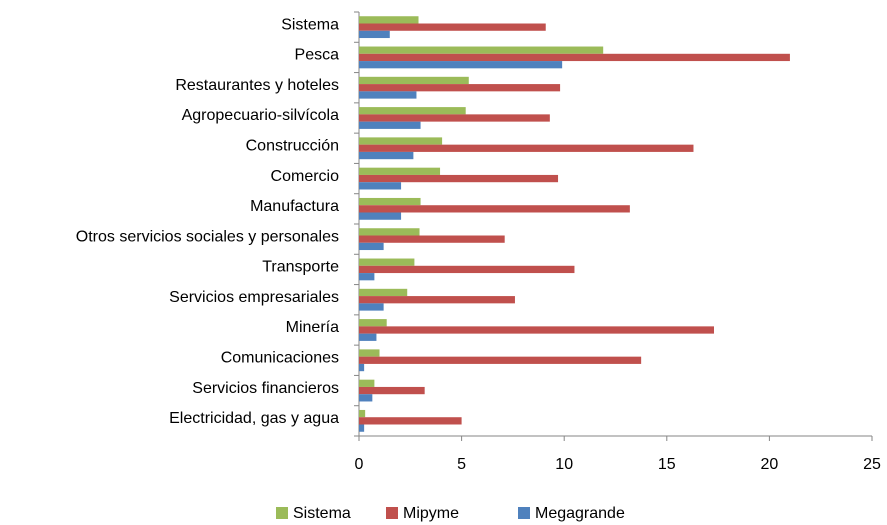 The image size is (887, 525). What do you see at coordinates (257, 85) in the screenshot?
I see `y-tick-label: Restaurantes y hoteles` at bounding box center [257, 85].